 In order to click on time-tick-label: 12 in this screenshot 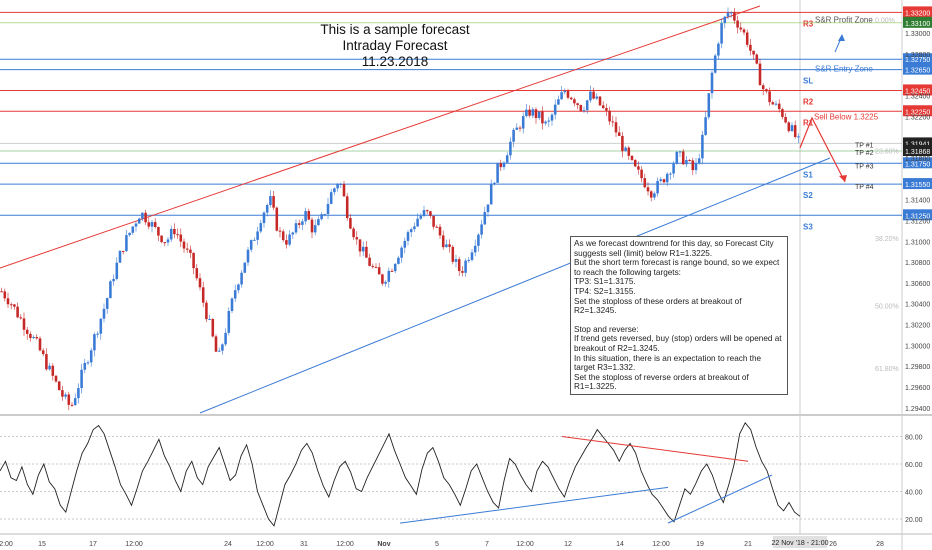, I will do `click(568, 544)`.